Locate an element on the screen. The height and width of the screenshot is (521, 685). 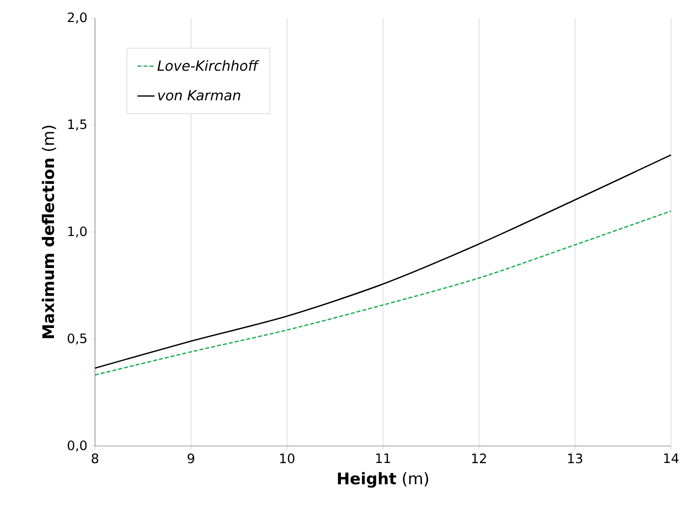
x-tick-label: 10 is located at coordinates (287, 459).